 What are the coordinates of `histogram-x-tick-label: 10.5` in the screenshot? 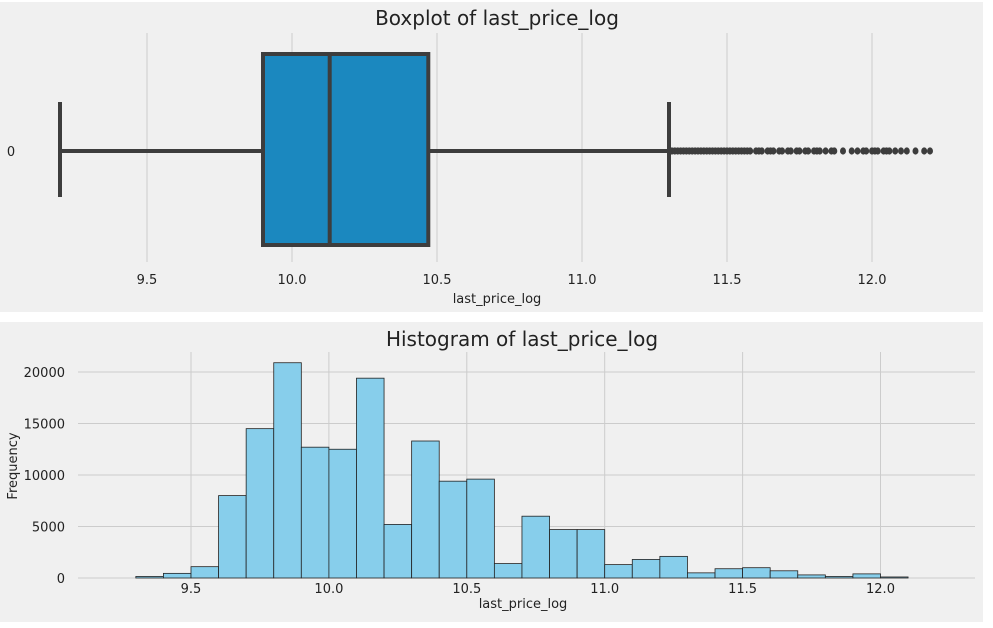 It's located at (466, 589).